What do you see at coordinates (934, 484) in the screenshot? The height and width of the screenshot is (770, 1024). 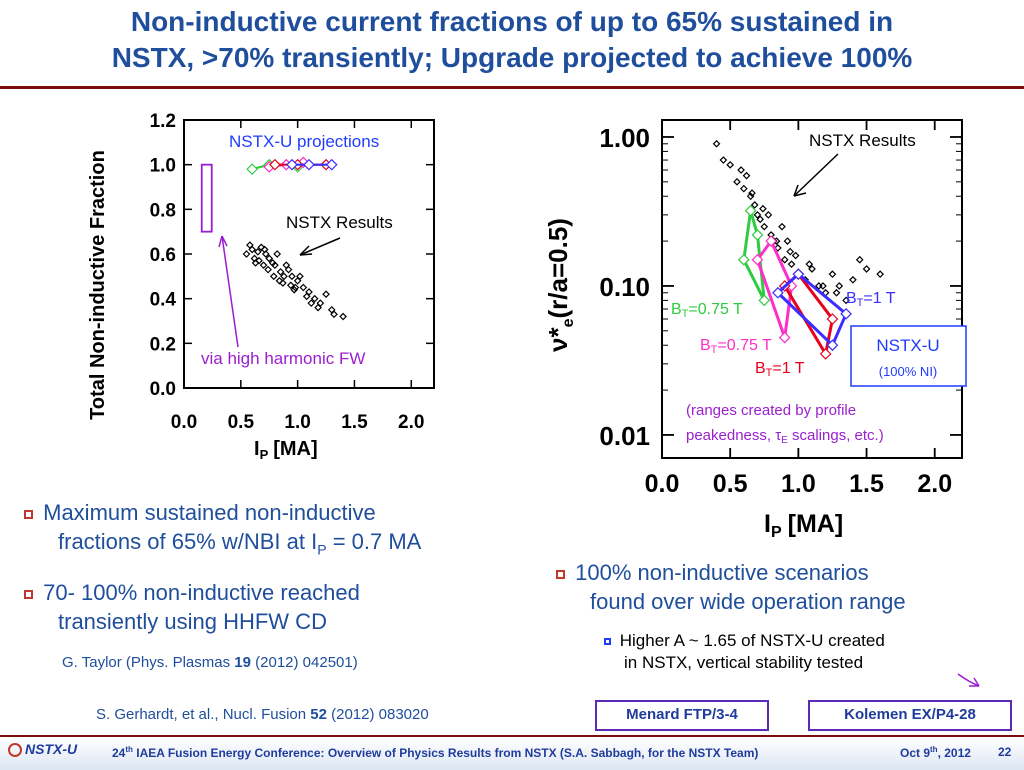 I see `right-xtick-label: 2.0` at bounding box center [934, 484].